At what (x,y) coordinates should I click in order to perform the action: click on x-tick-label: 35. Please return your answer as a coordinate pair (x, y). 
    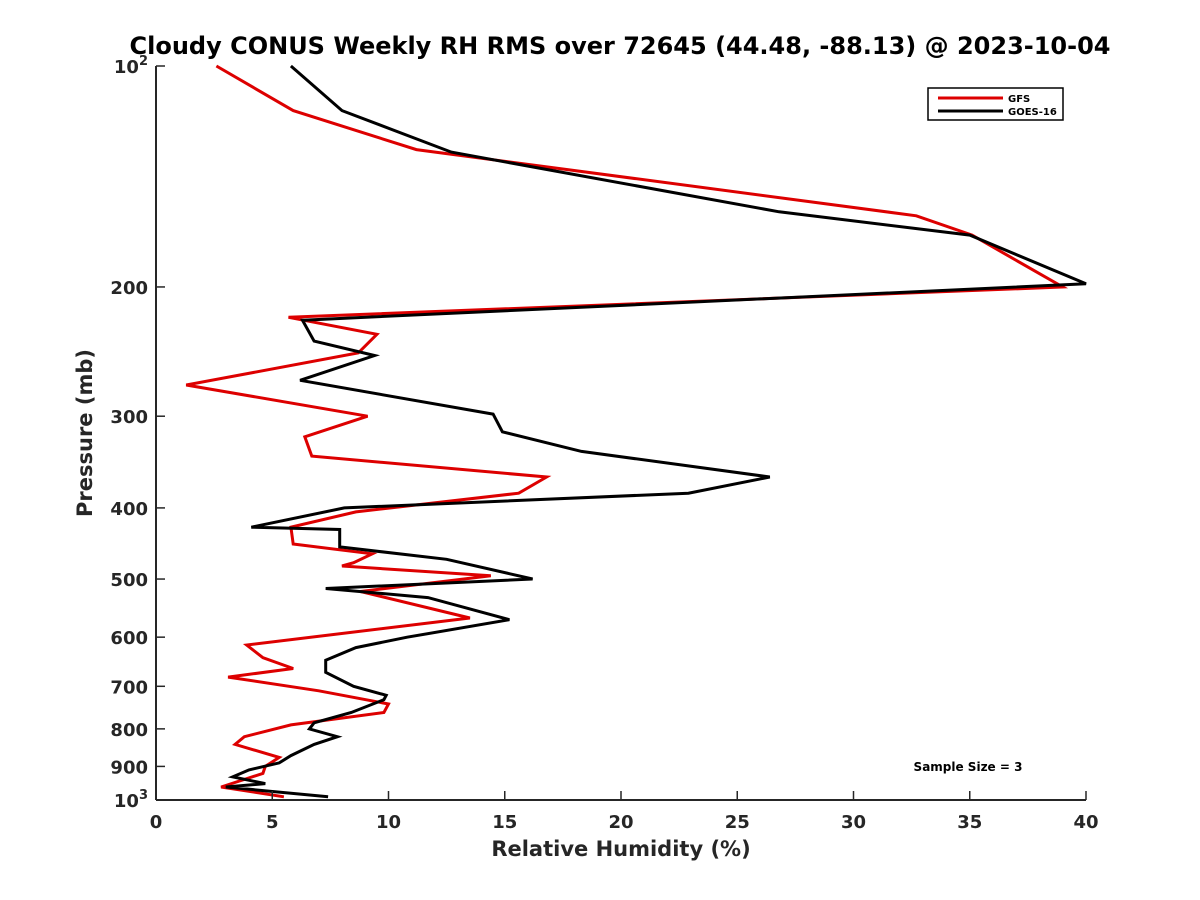
    Looking at the image, I should click on (969, 822).